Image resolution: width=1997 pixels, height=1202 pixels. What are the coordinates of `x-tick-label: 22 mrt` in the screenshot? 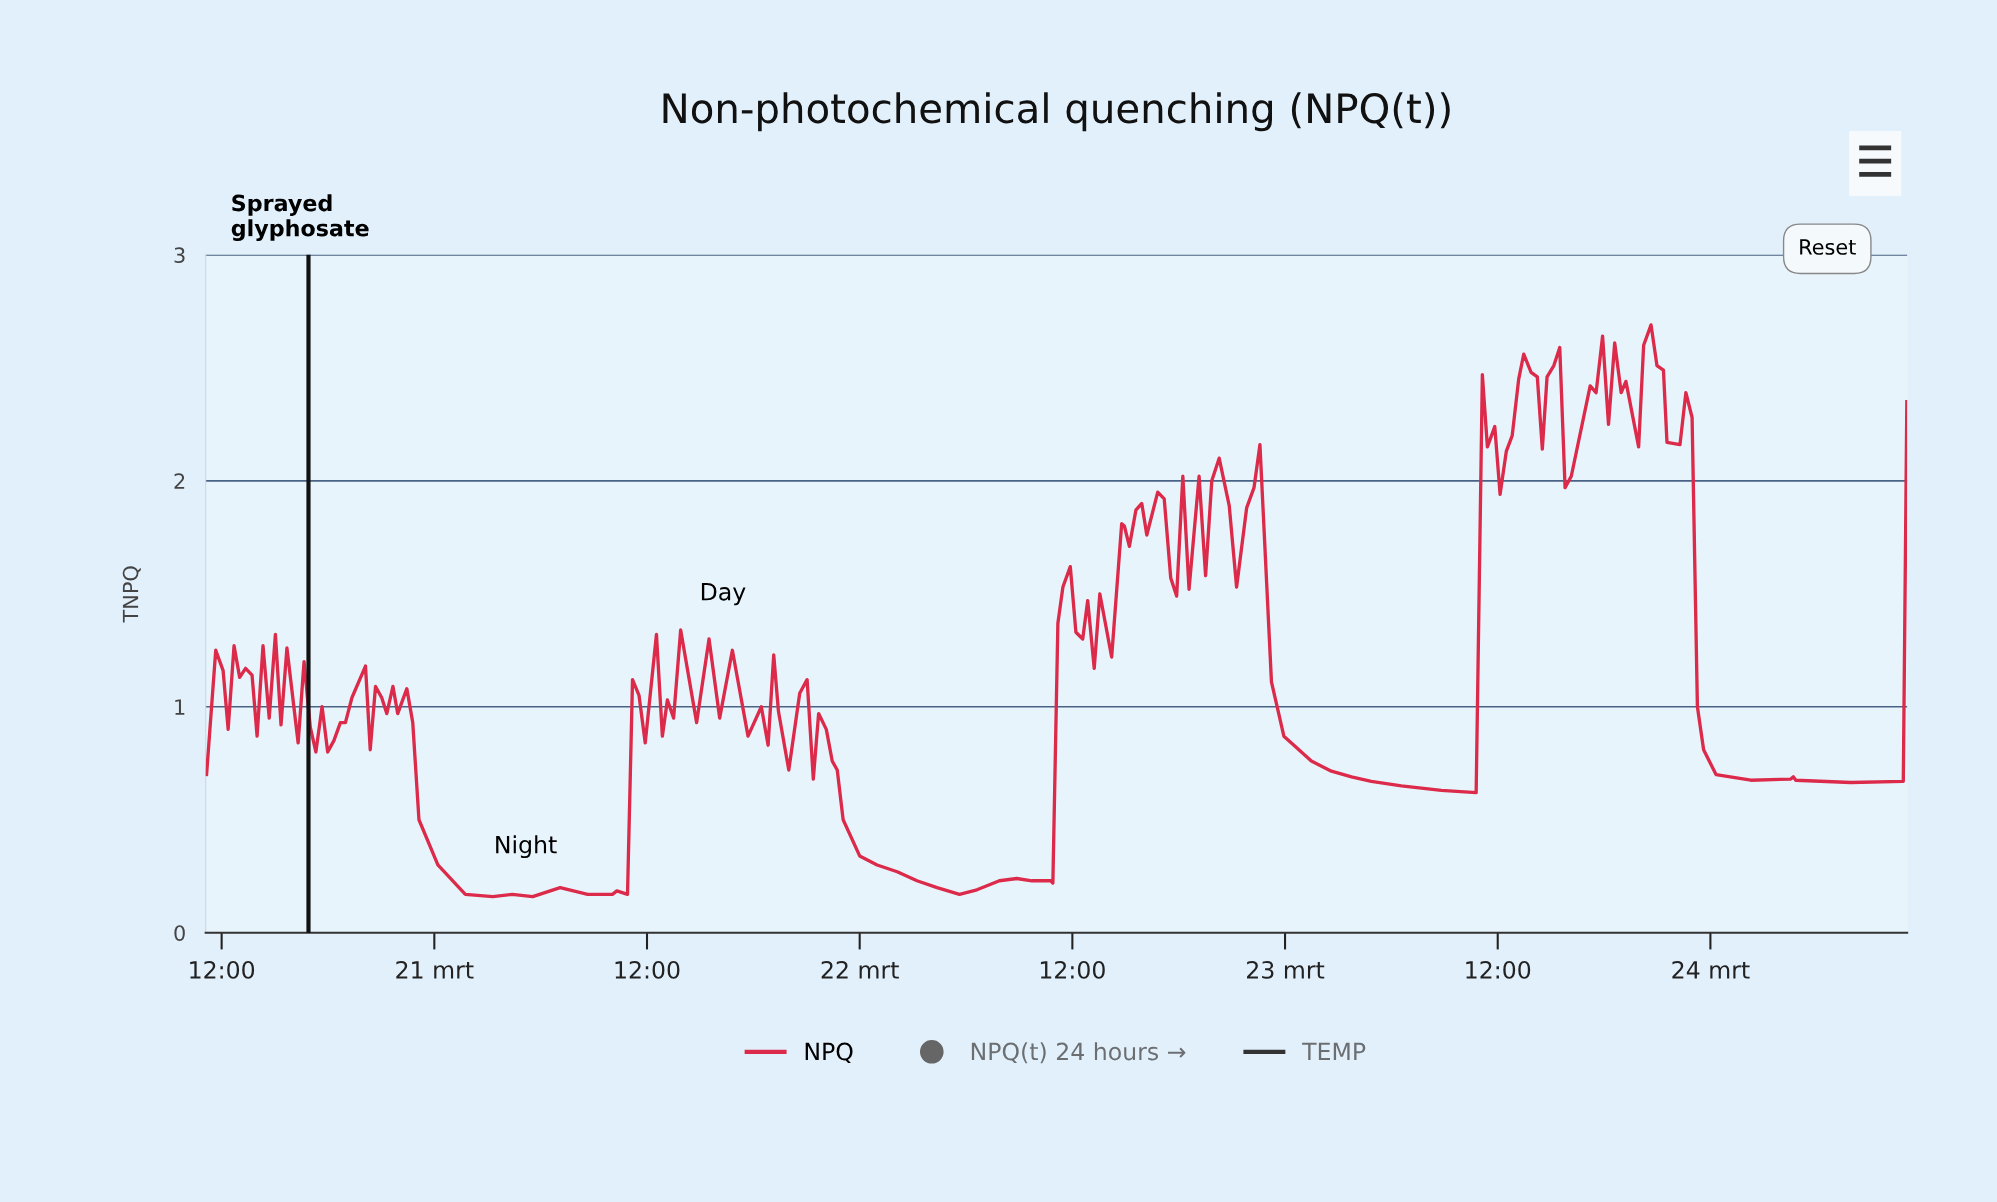 It's located at (860, 969).